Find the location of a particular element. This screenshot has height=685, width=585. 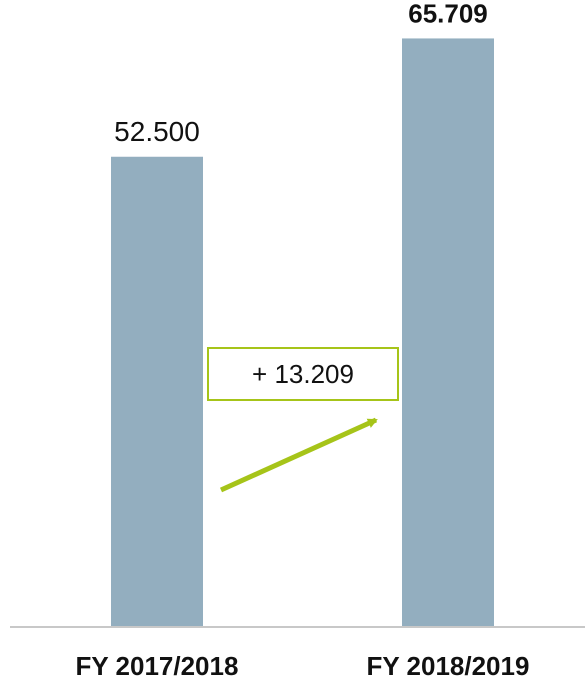

delta-callout: + 13.209 is located at coordinates (303, 420).